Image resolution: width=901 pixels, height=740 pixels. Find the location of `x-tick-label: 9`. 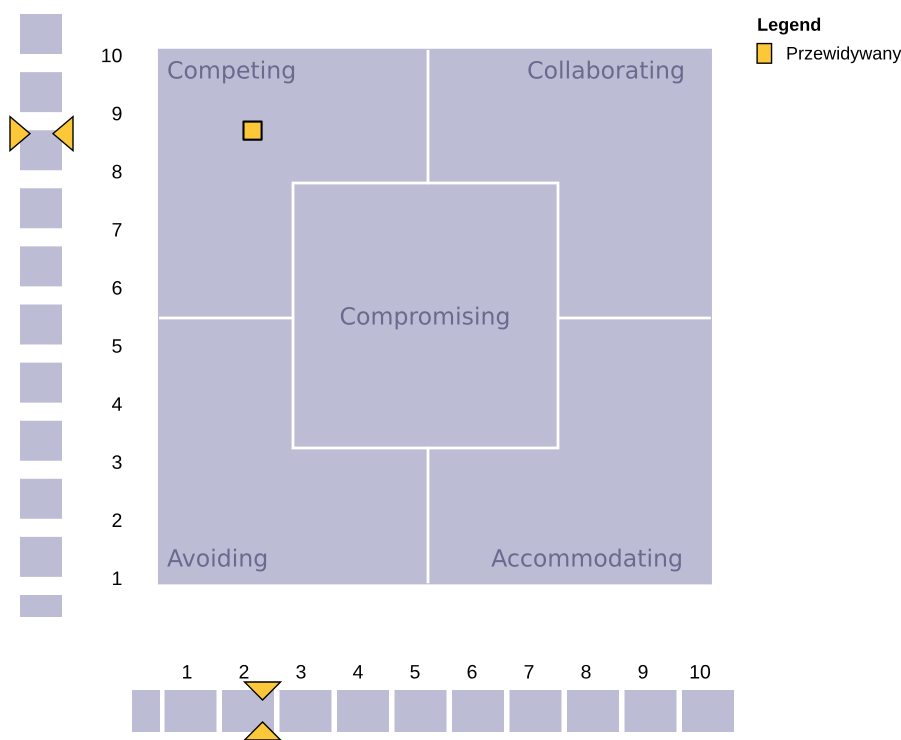

x-tick-label: 9 is located at coordinates (643, 671).